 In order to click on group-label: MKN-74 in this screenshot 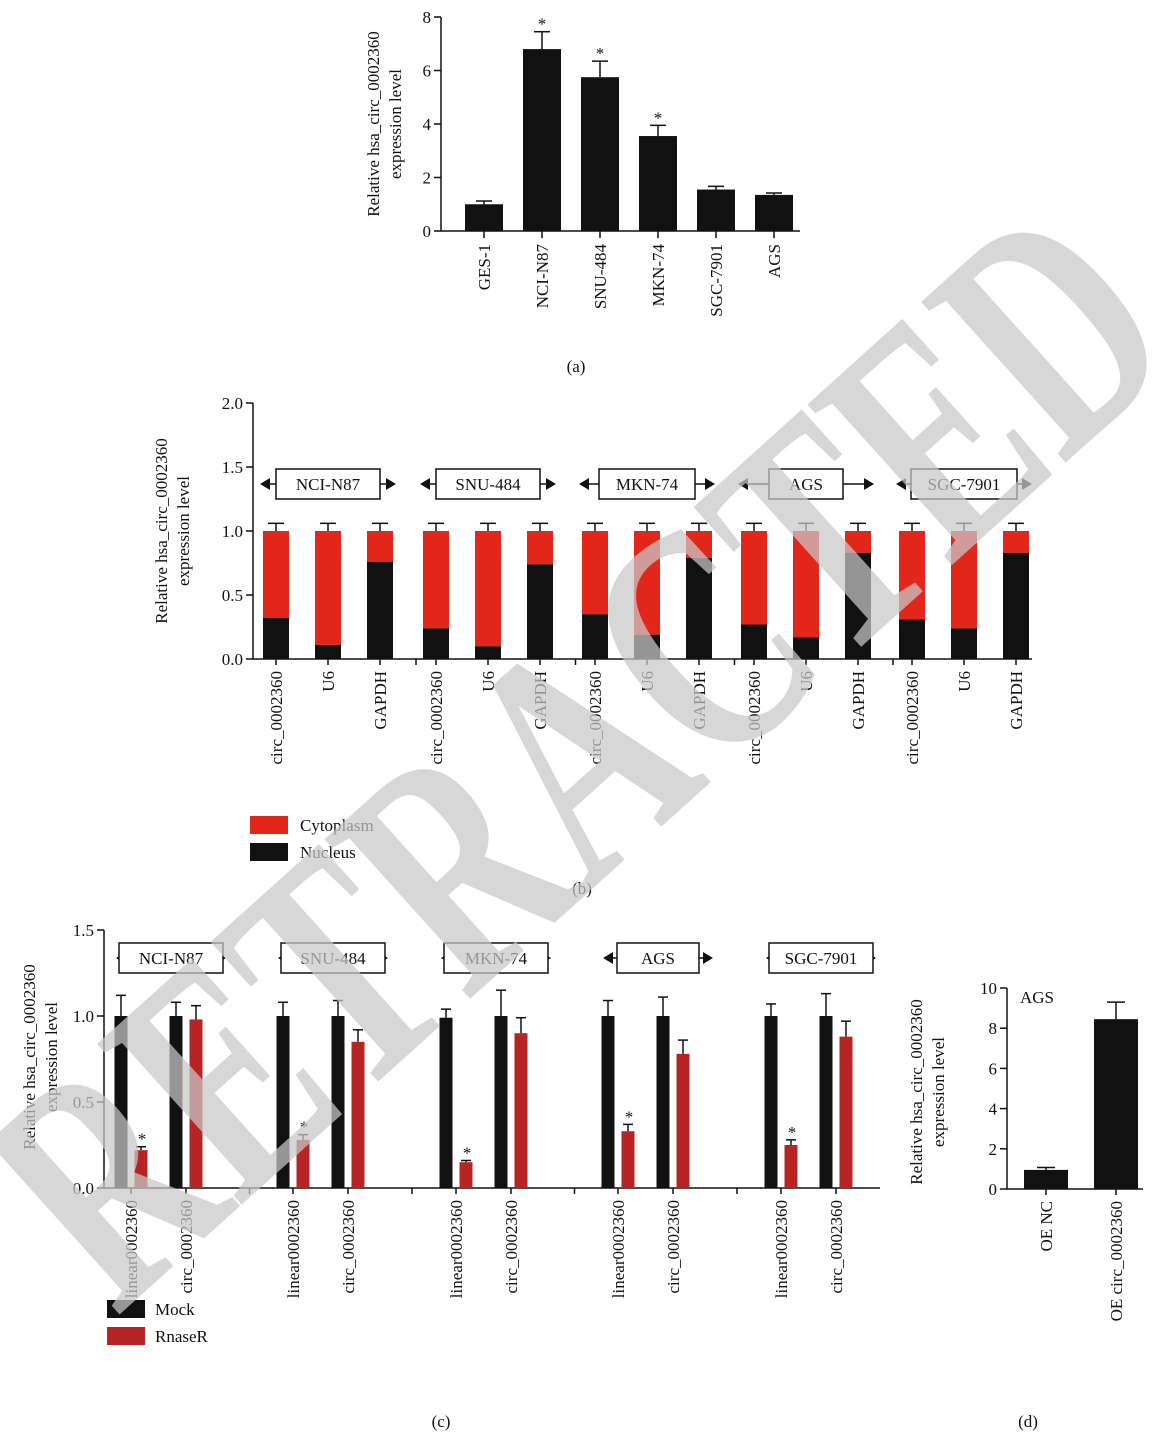, I will do `click(496, 958)`.